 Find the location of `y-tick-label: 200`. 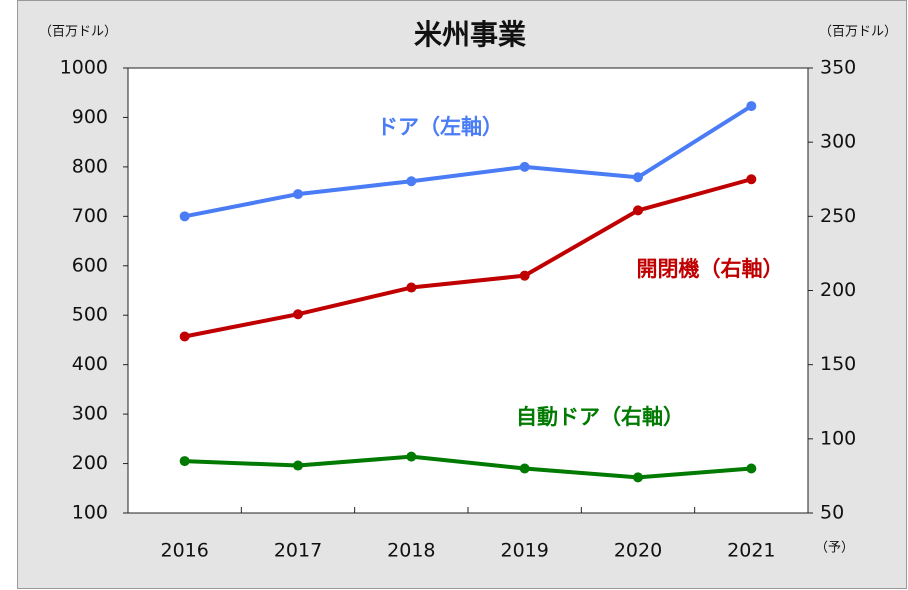

y-tick-label: 200 is located at coordinates (90, 463).